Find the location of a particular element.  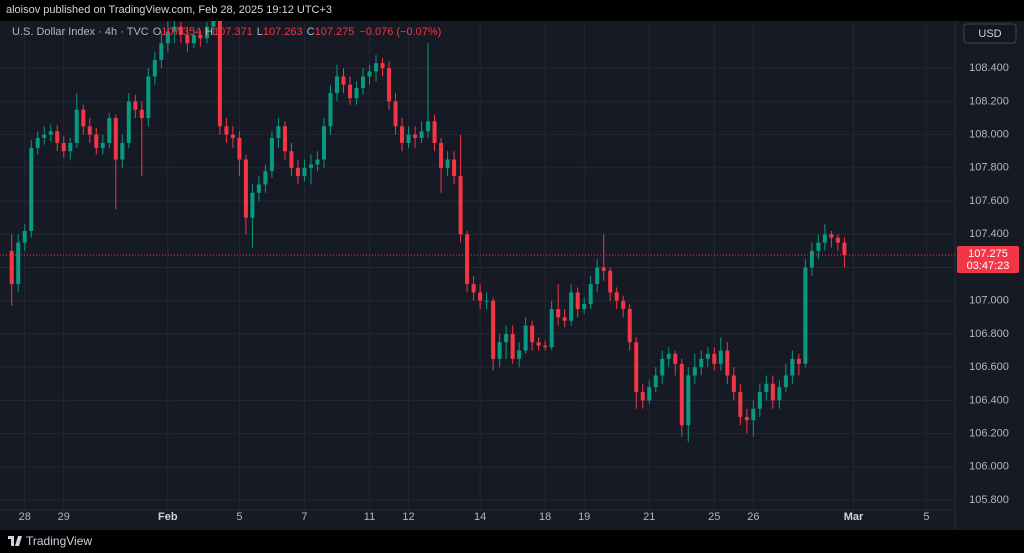

y-tick-label: 106.200 is located at coordinates (989, 434).